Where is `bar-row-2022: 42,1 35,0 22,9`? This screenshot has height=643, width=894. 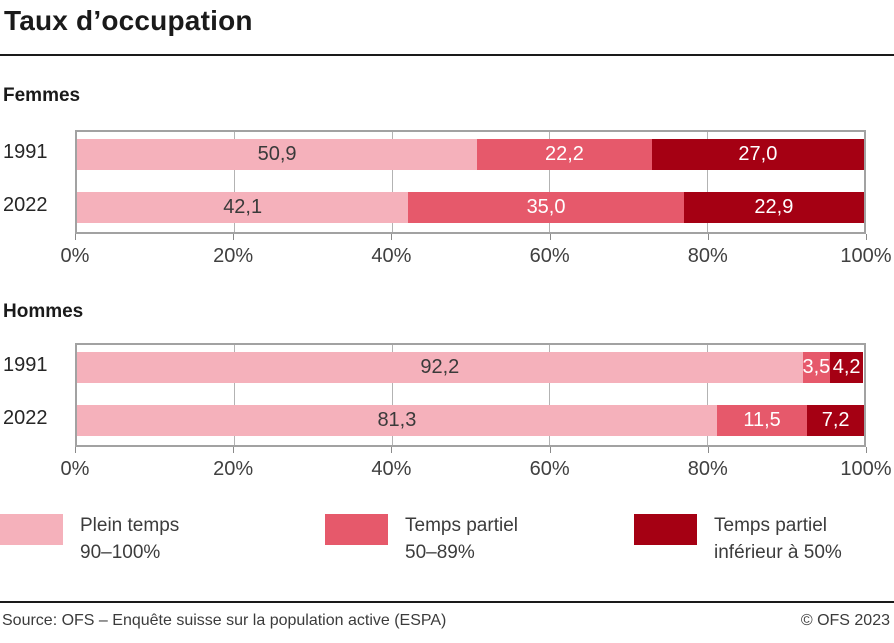
bar-row-2022: 42,1 35,0 22,9 is located at coordinates (470, 207).